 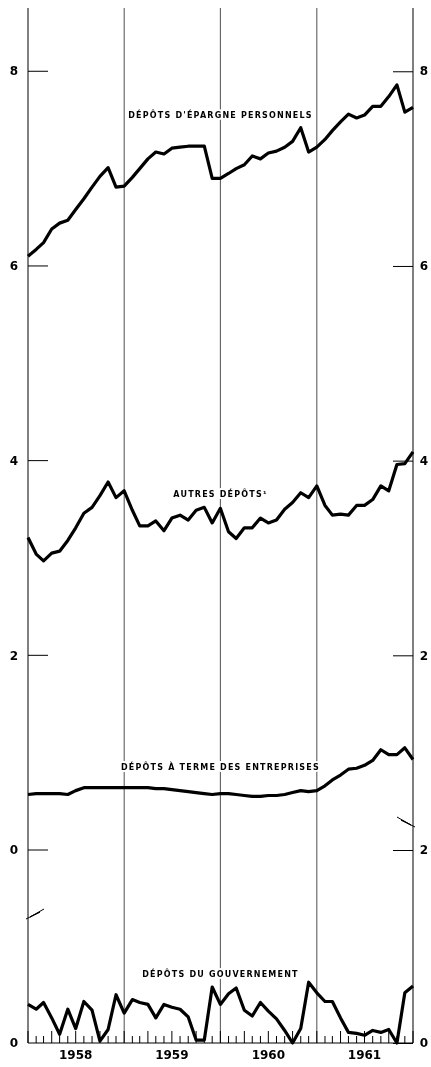 What do you see at coordinates (172, 1055) in the screenshot?
I see `x-tick-label: 1959` at bounding box center [172, 1055].